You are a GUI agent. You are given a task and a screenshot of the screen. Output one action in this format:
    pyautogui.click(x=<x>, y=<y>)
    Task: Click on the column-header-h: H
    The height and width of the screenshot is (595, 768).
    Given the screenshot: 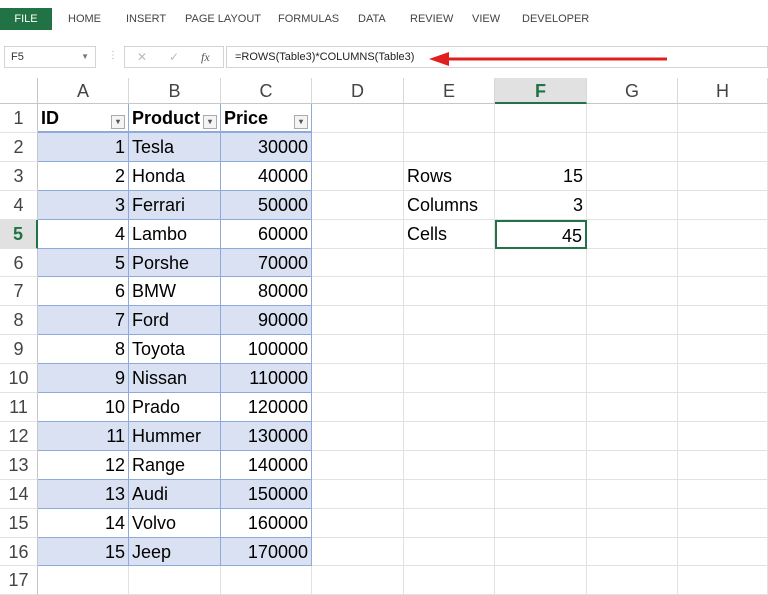 What is the action you would take?
    pyautogui.click(x=723, y=91)
    